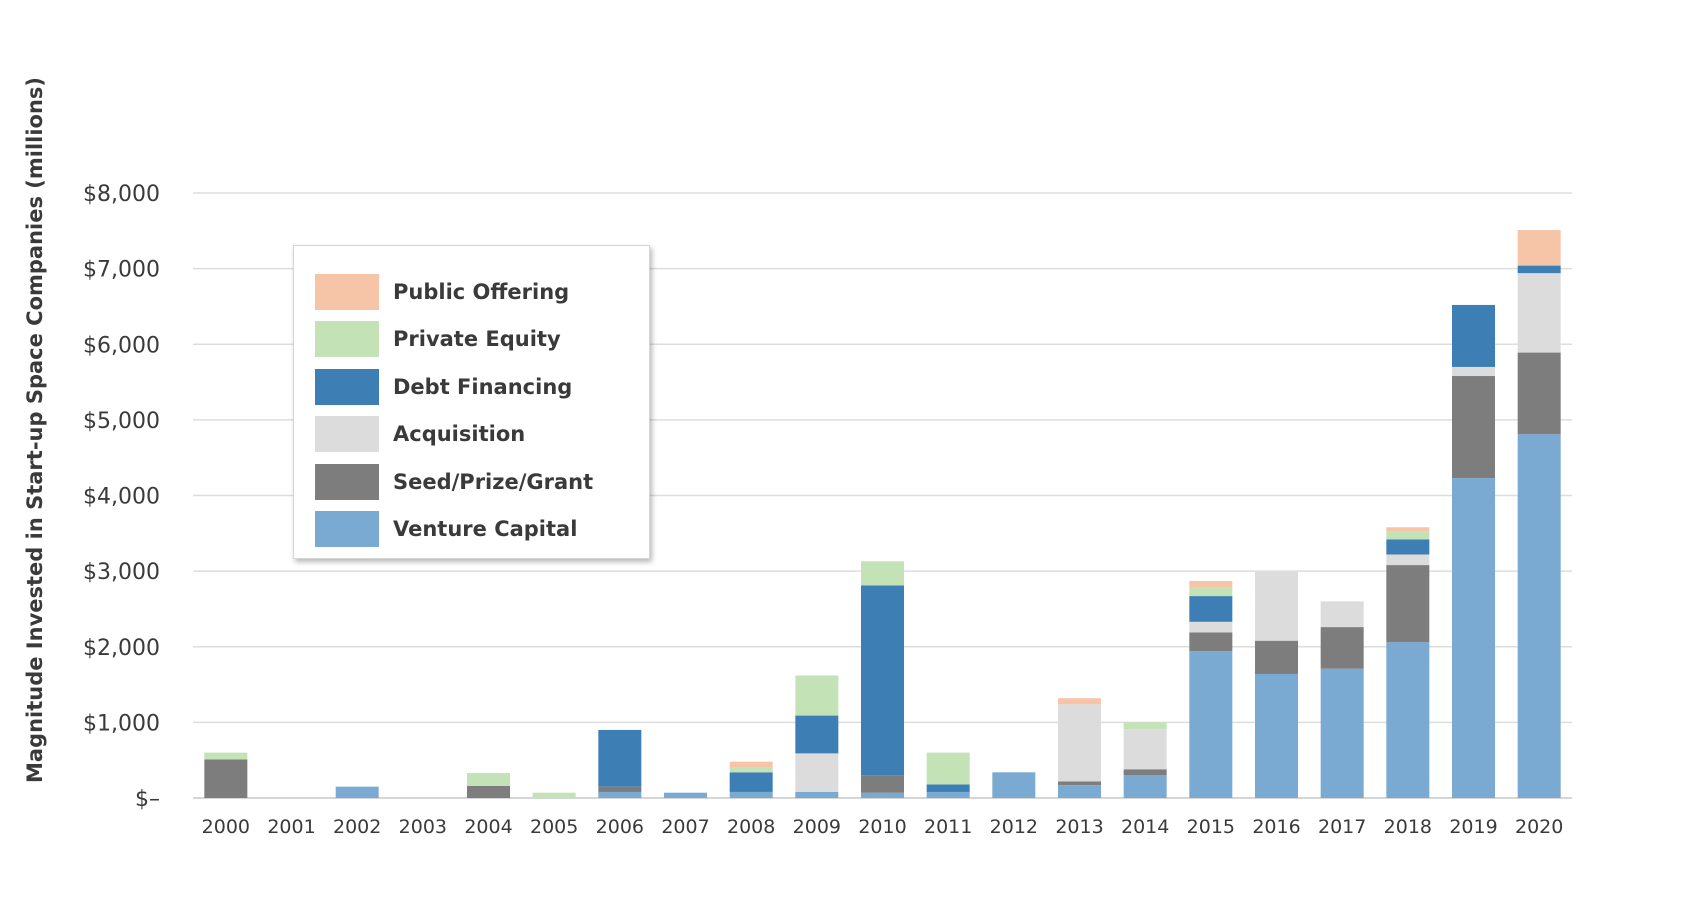  What do you see at coordinates (147, 799) in the screenshot?
I see `y-tick-label: $–` at bounding box center [147, 799].